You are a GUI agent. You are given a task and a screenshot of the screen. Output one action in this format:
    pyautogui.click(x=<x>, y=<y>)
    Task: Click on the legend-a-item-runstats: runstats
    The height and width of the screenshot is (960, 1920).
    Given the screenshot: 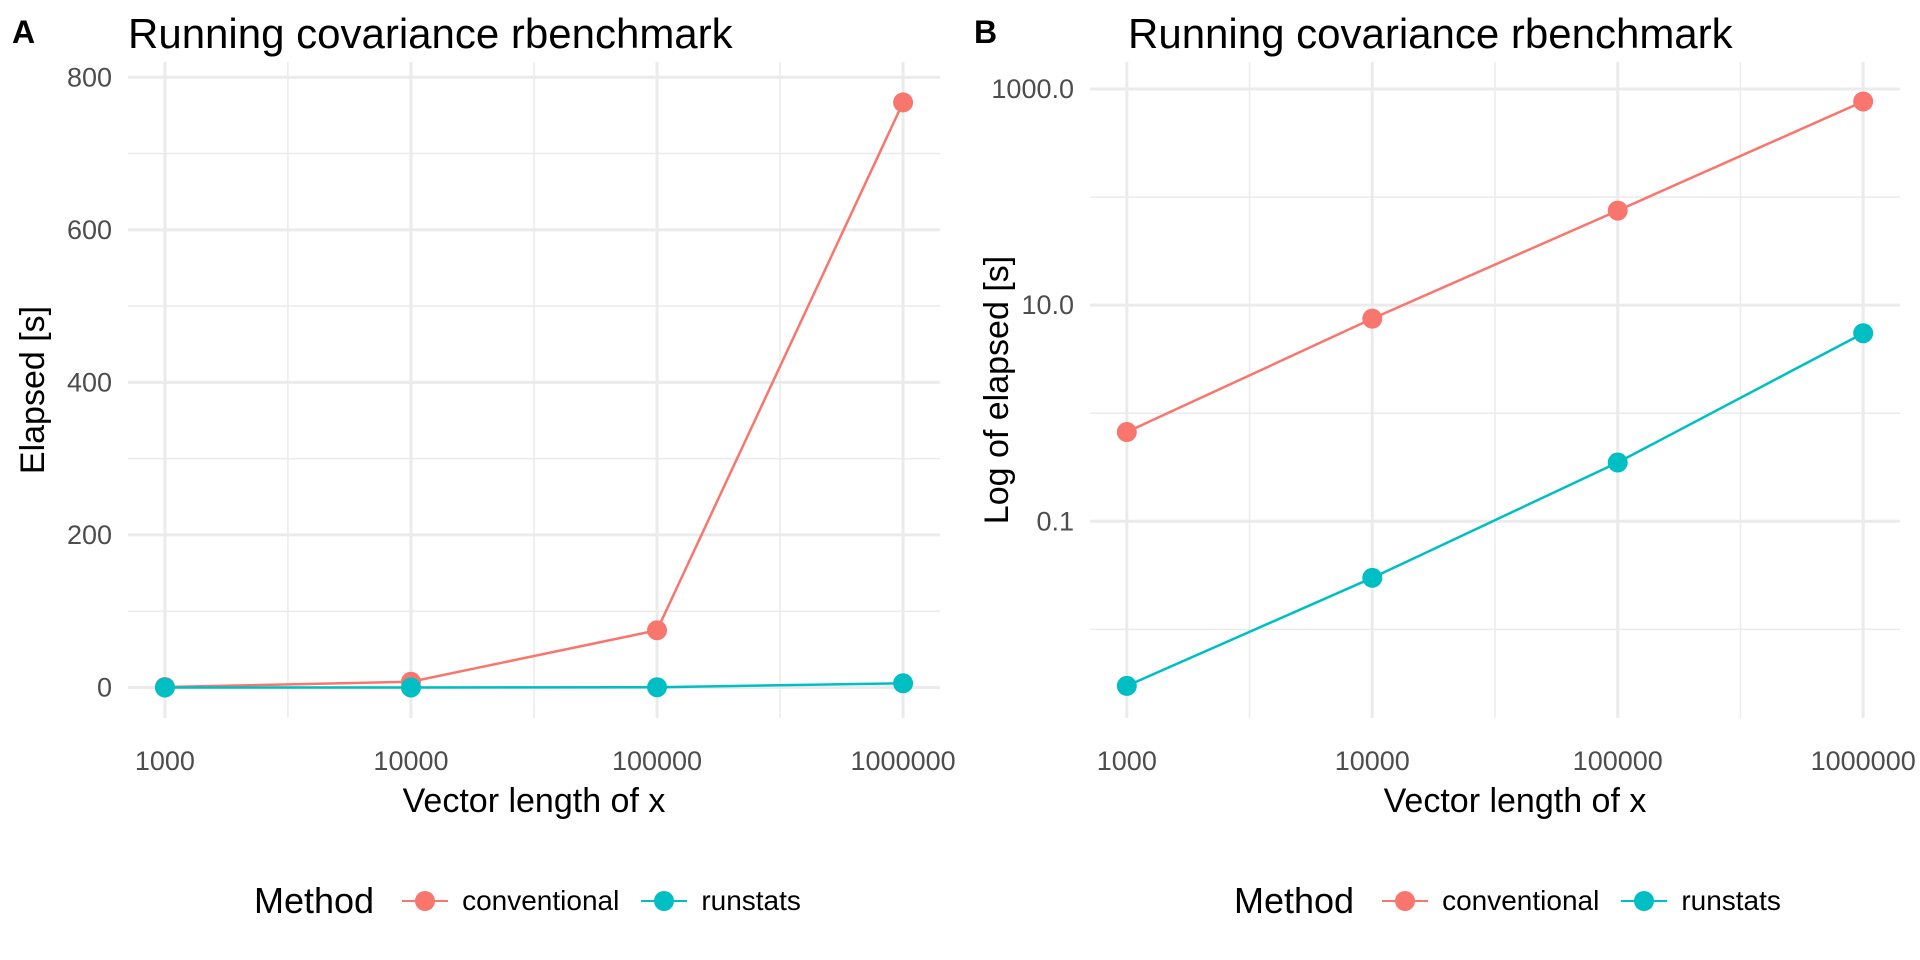 What is the action you would take?
    pyautogui.click(x=720, y=901)
    